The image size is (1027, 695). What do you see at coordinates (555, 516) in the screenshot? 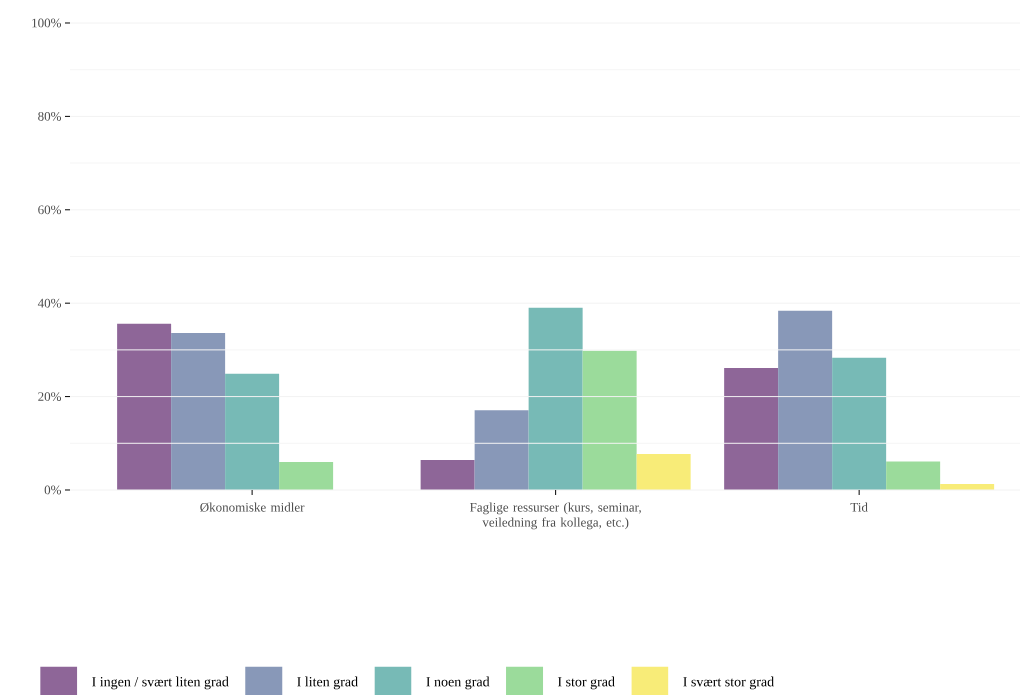
I see `x-tick-label: Faglige ressurser (kurs, seminar, veiledning fra kollega, etc.)` at bounding box center [555, 516].